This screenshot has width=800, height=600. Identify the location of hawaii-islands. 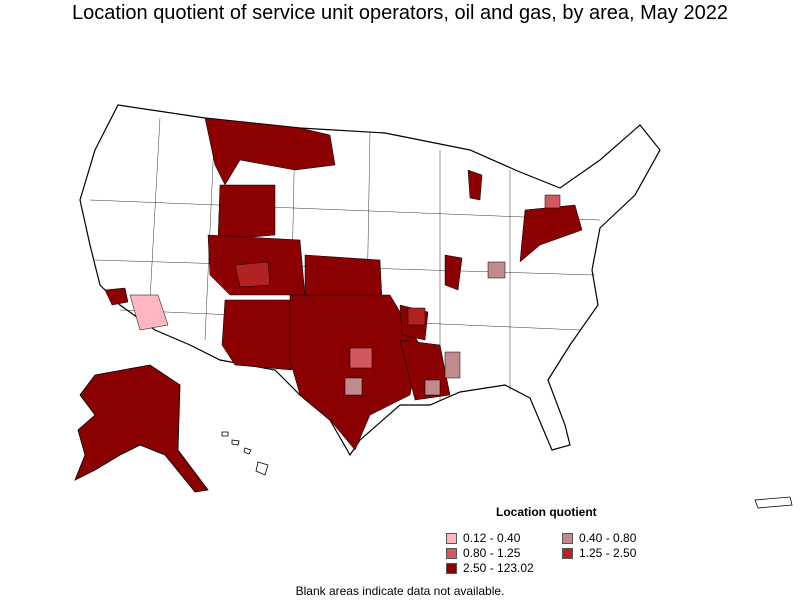
(245, 453).